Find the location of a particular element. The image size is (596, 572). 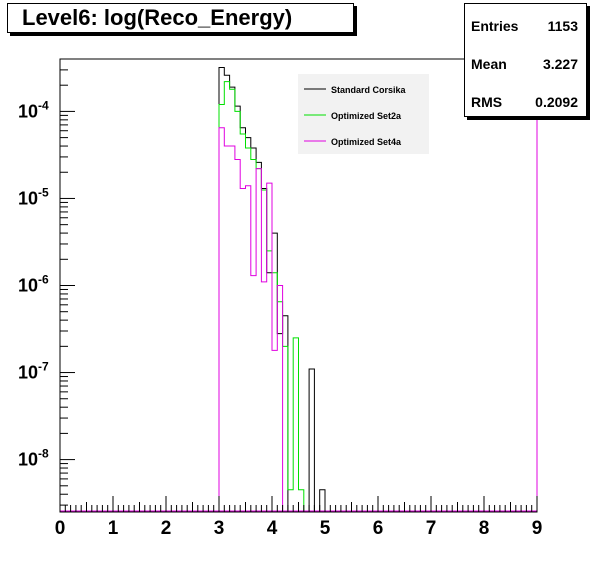

y-tick-exponent: -6 is located at coordinates (43, 280).